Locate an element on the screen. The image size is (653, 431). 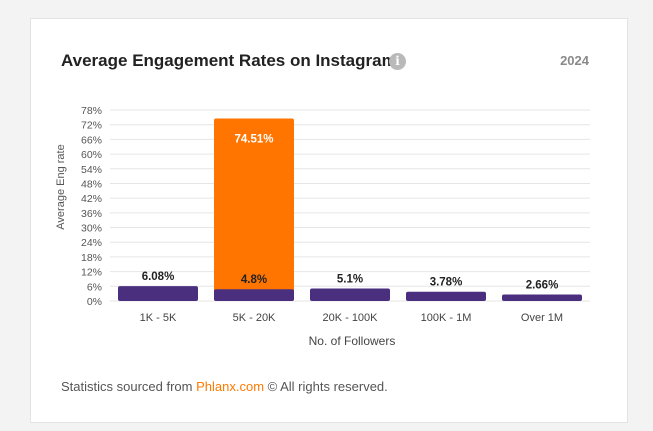
footer-suffix: © All rights reserved. is located at coordinates (326, 386).